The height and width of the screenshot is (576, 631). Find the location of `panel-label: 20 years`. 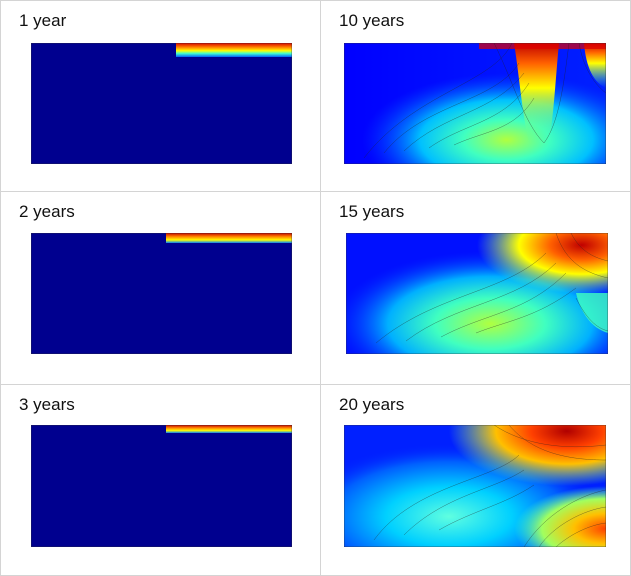

panel-label: 20 years is located at coordinates (372, 404).